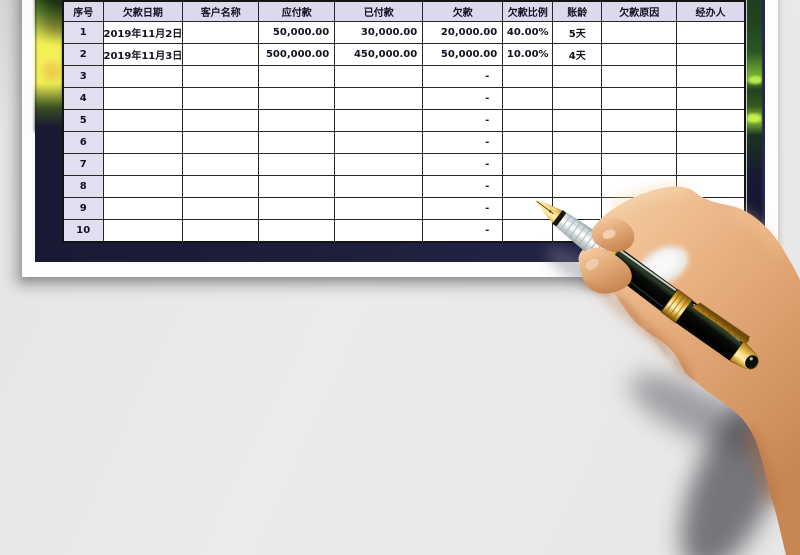 Image resolution: width=800 pixels, height=555 pixels. I want to click on row-number-cell: 3, so click(83, 76).